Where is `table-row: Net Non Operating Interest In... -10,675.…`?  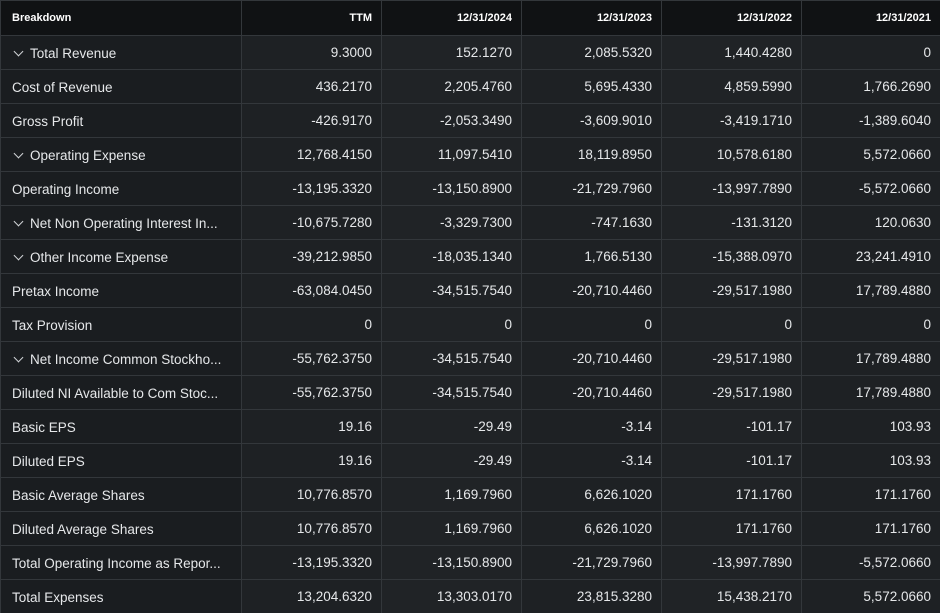 table-row: Net Non Operating Interest In... -10,675.… is located at coordinates (470, 222).